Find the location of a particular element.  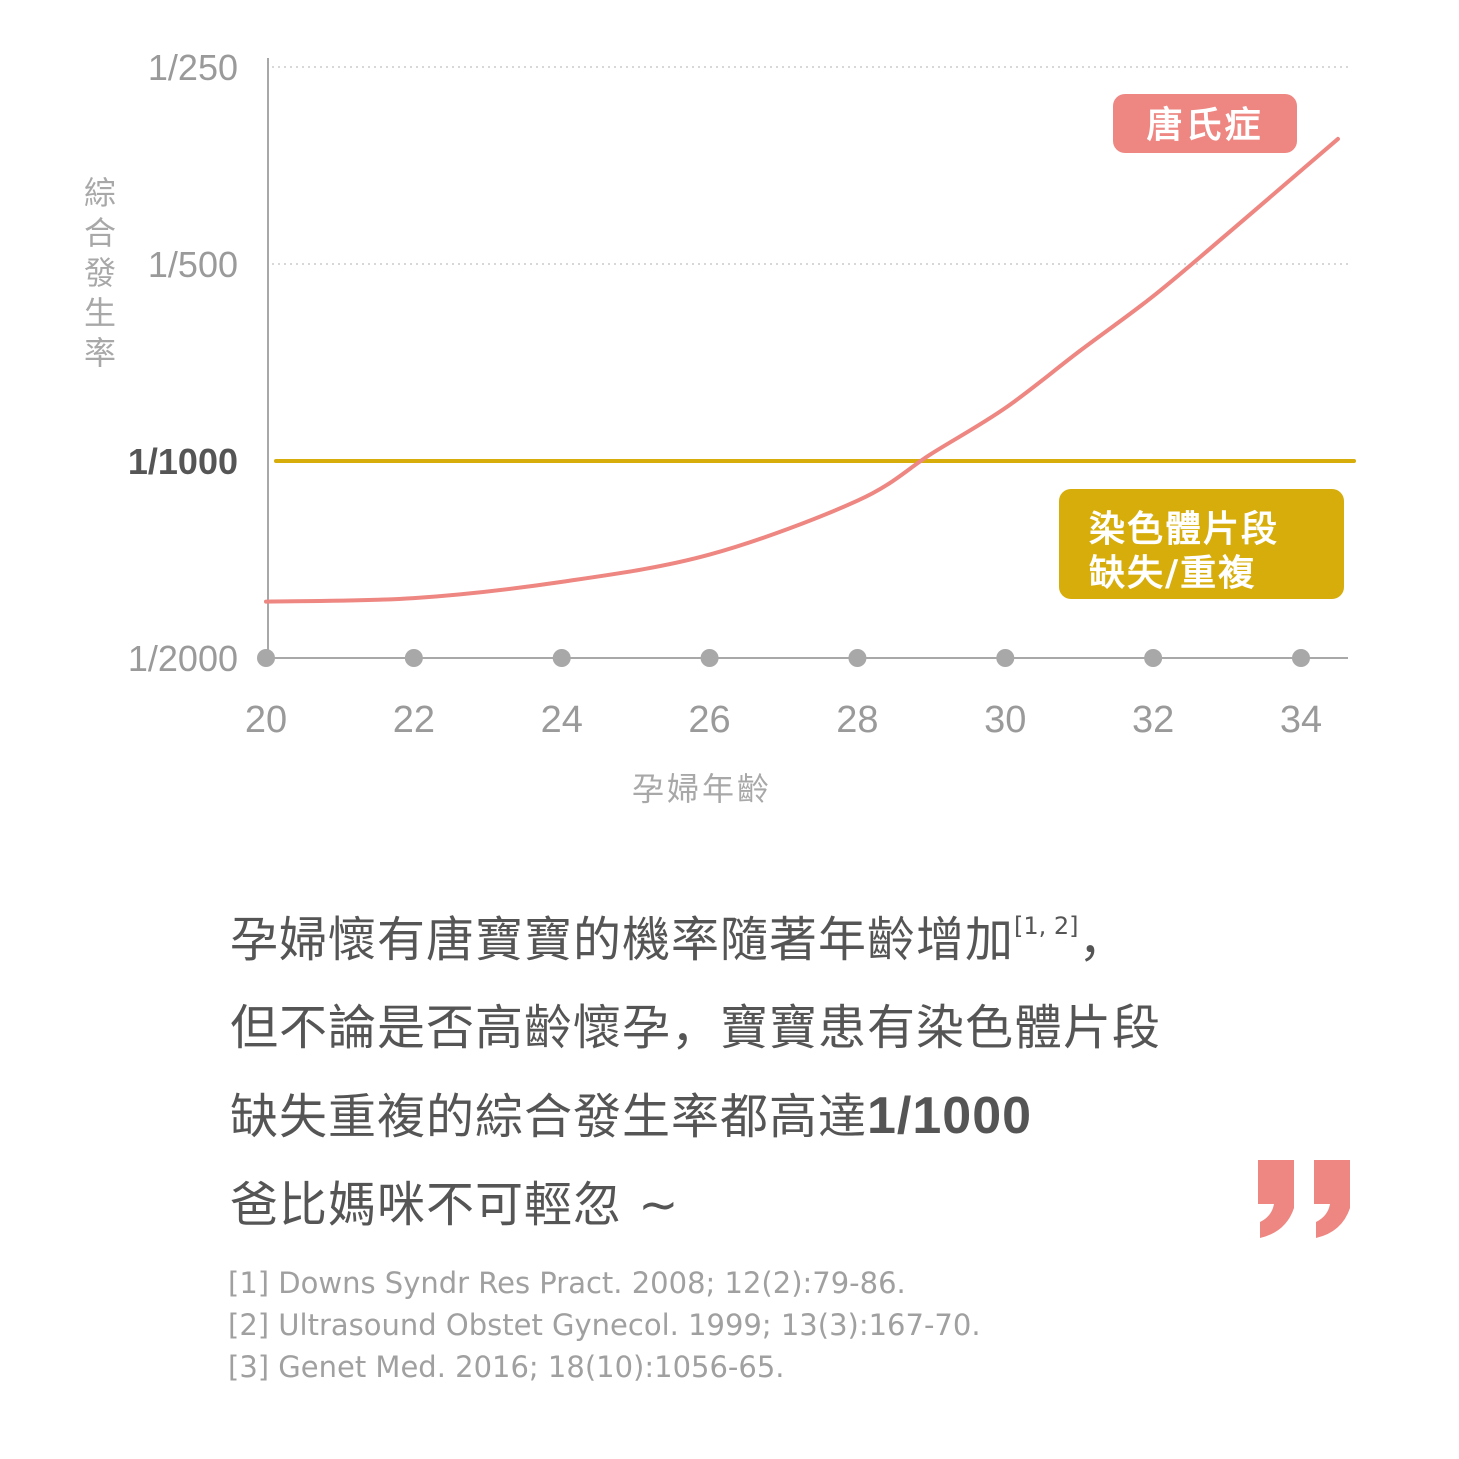

y-axis-title-char: 率 is located at coordinates (100, 353).